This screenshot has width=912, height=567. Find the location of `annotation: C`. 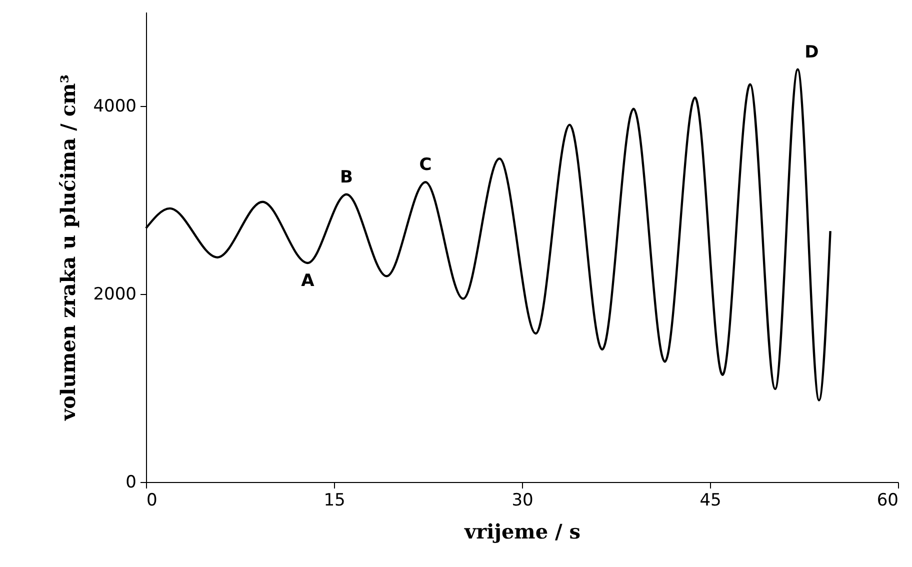

annotation: C is located at coordinates (425, 165).